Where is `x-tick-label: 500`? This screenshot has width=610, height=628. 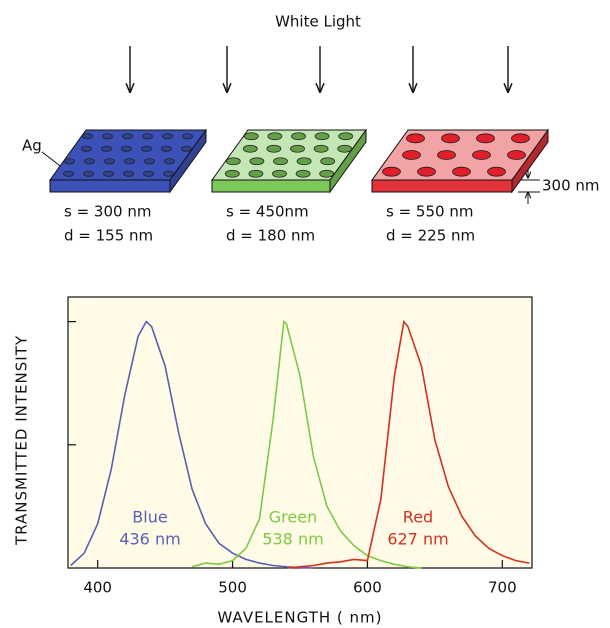
x-tick-label: 500 is located at coordinates (232, 588).